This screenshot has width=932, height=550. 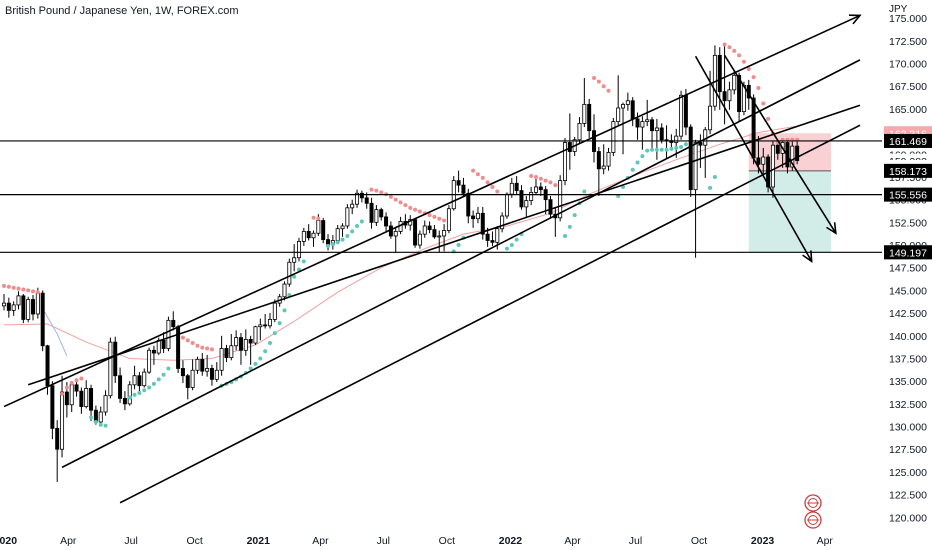 I want to click on y-tick-label: 132.500, so click(x=908, y=405).